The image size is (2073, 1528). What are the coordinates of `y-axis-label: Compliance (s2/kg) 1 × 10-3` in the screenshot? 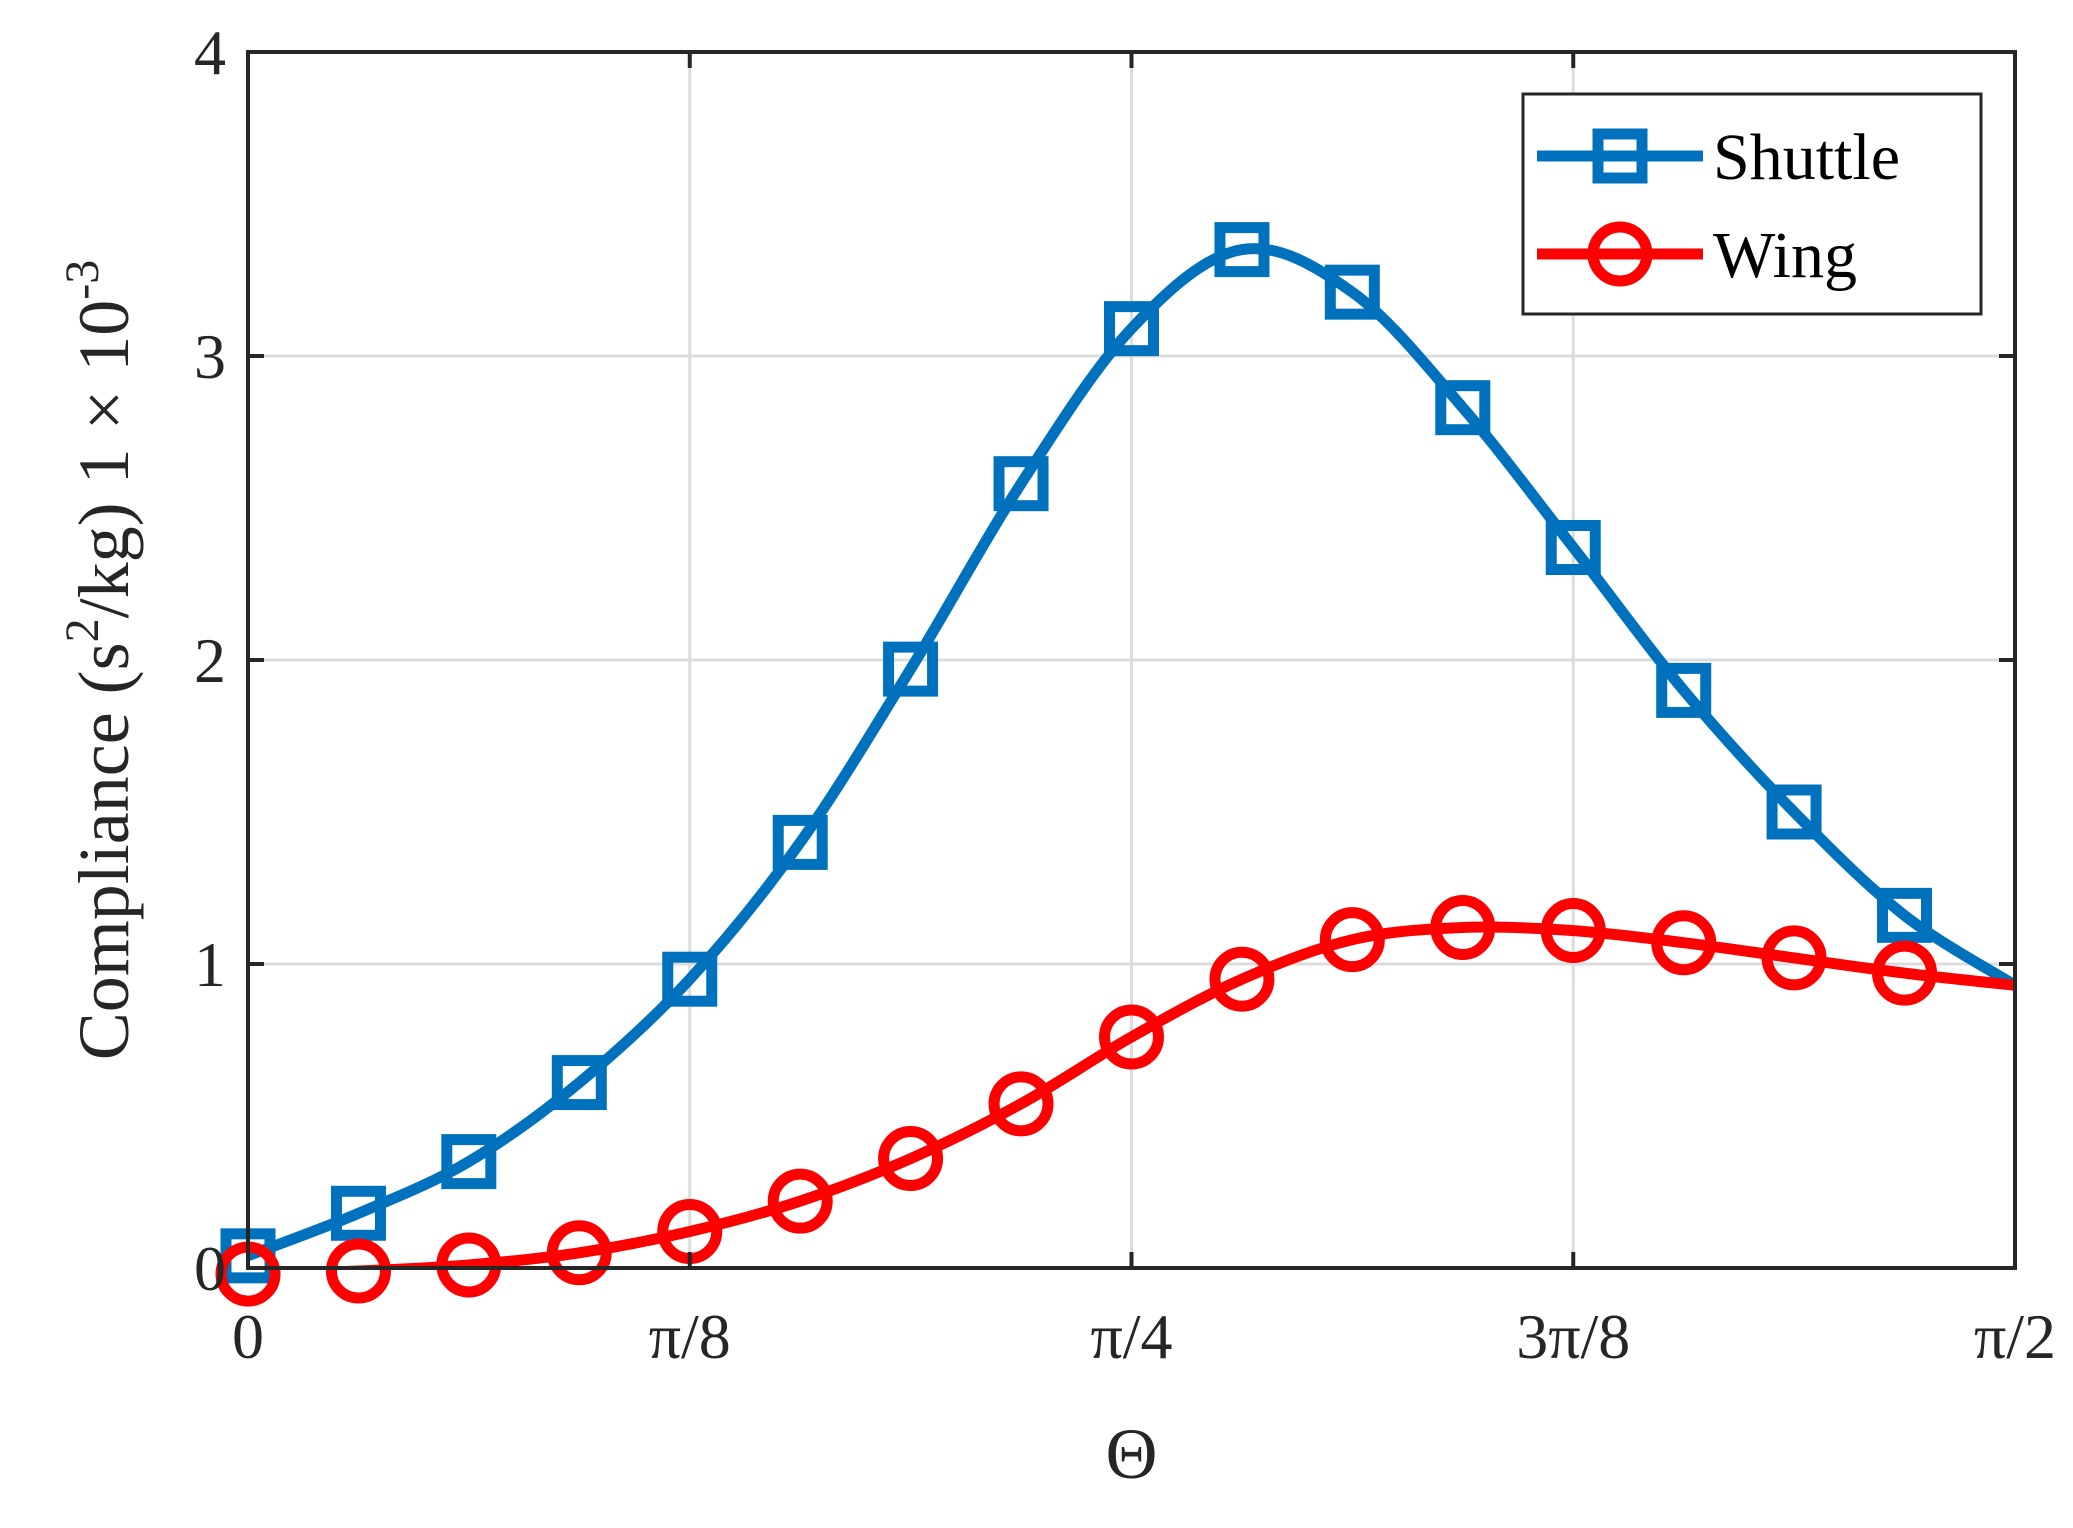 It's located at (100, 660).